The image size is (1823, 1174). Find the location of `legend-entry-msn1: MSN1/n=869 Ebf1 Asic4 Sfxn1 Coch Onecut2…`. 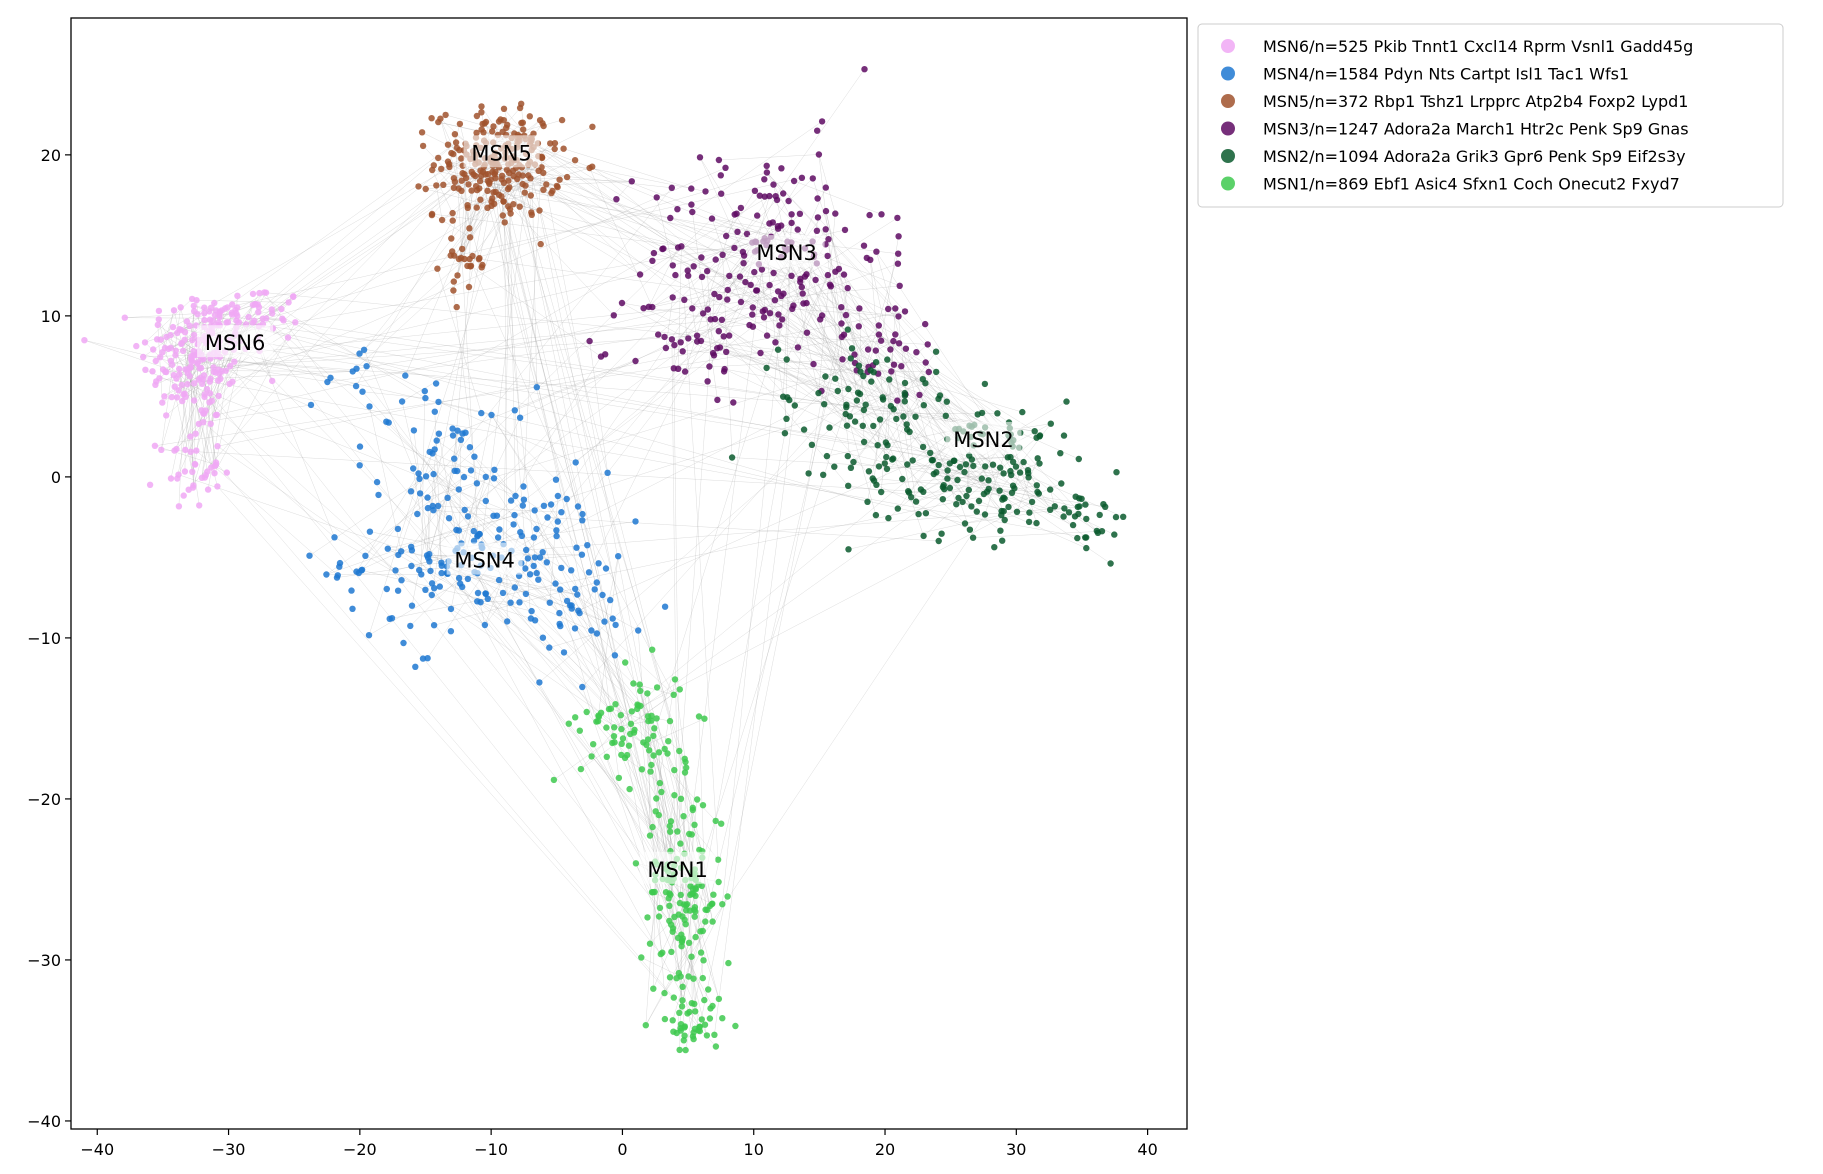

legend-entry-msn1: MSN1/n=869 Ebf1 Asic4 Sfxn1 Coch Onecut2… is located at coordinates (1471, 184).